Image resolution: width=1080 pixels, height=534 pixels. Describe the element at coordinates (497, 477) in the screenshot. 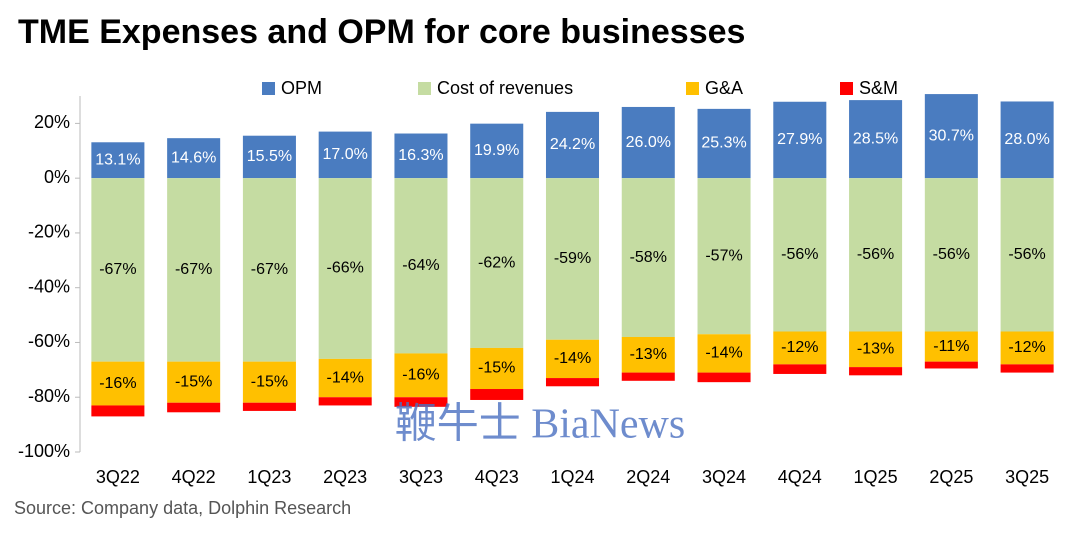

I see `x-tick-label: 4Q23` at that location.